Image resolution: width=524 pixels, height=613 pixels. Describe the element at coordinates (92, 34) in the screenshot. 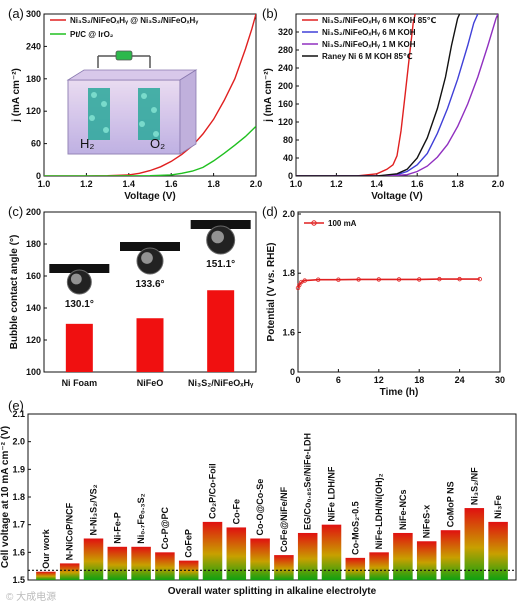

I see `legend-label: Pt/C @ IrO₂` at that location.